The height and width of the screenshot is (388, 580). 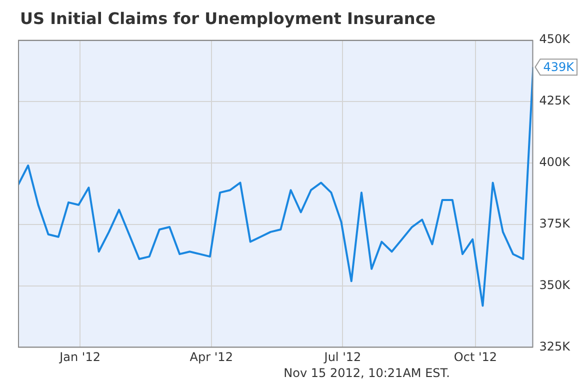 What do you see at coordinates (555, 39) in the screenshot?
I see `y-tick-label: 450K` at bounding box center [555, 39].